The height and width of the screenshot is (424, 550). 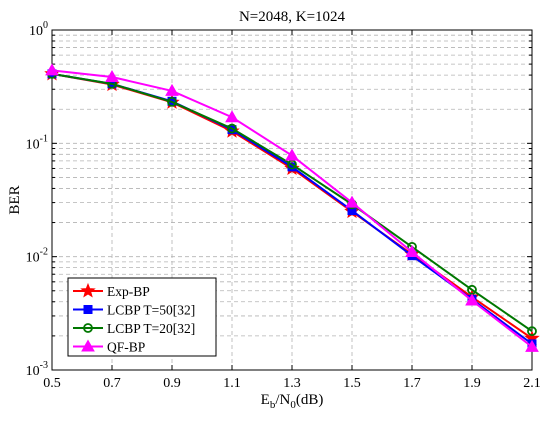 I want to click on legend-entry: Exp-BP, so click(x=111, y=290).